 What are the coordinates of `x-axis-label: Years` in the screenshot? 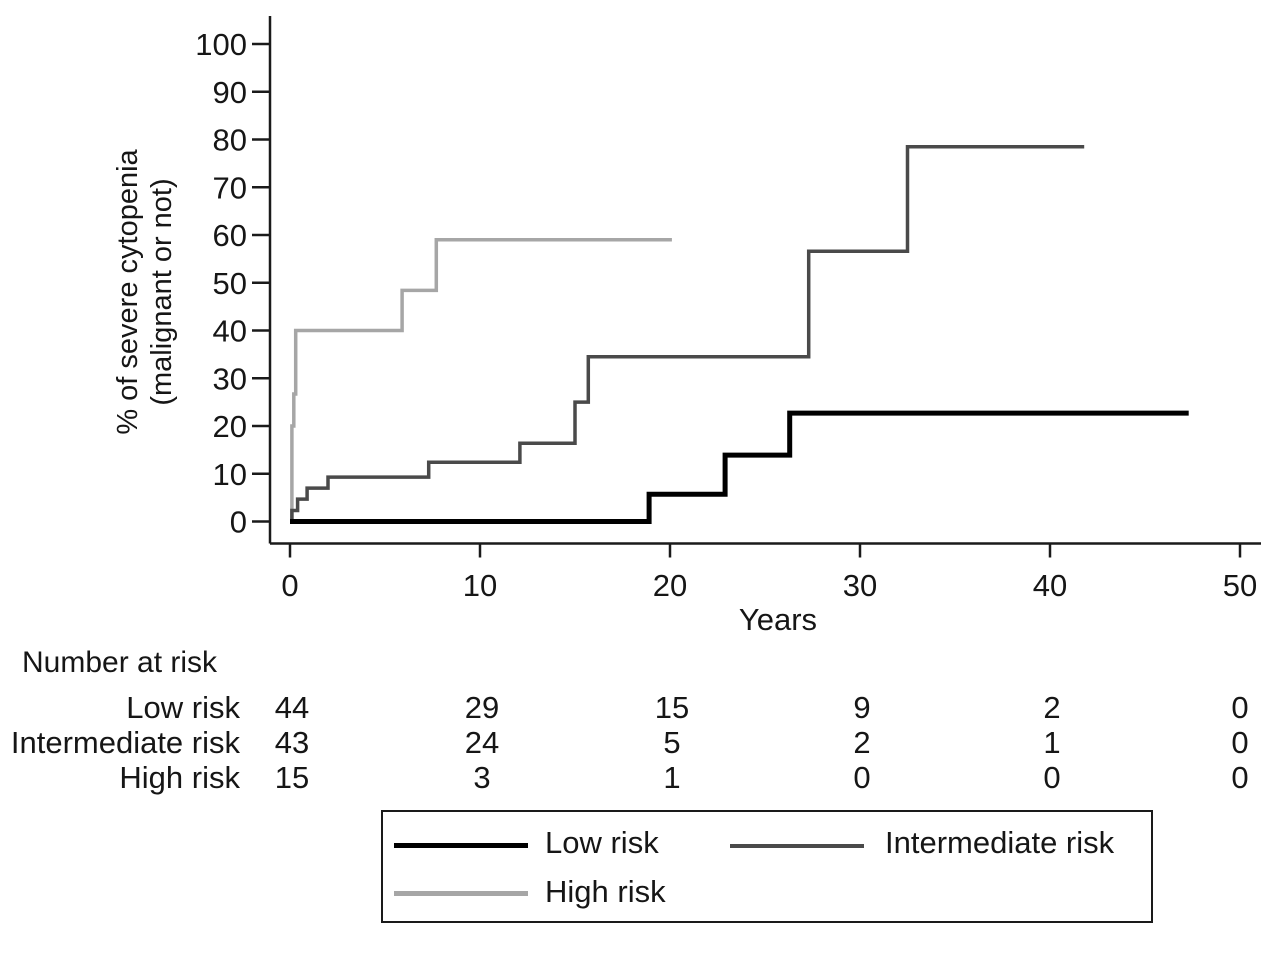 It's located at (778, 619).